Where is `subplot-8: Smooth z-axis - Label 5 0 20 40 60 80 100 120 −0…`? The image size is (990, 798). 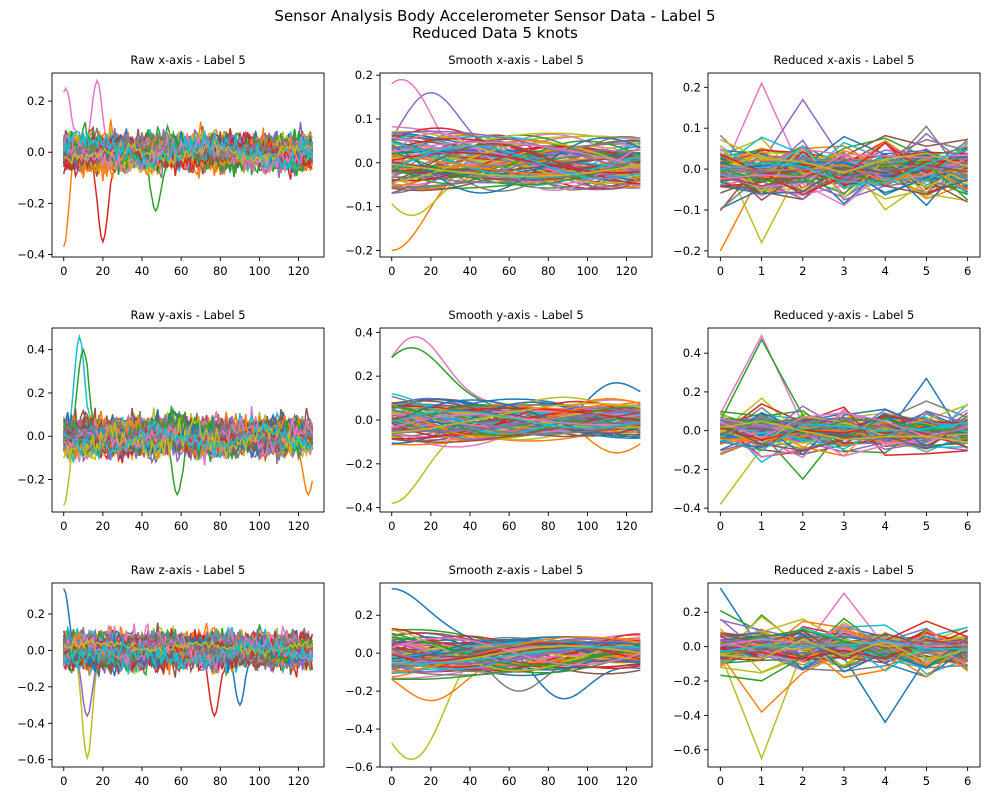 subplot-8: Smooth z-axis - Label 5 0 20 40 60 80 100 120 −0… is located at coordinates (499, 675).